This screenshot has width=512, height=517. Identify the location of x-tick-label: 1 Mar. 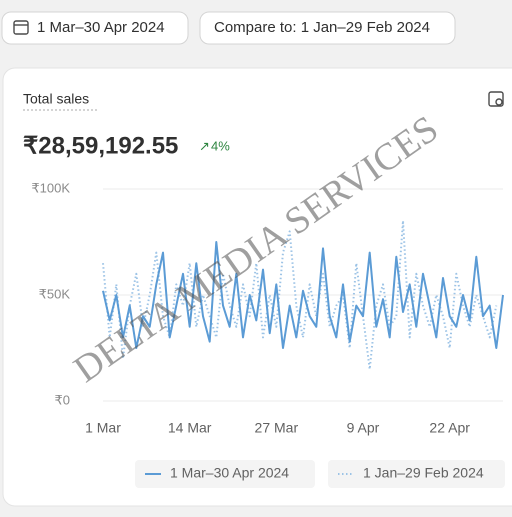
(103, 428).